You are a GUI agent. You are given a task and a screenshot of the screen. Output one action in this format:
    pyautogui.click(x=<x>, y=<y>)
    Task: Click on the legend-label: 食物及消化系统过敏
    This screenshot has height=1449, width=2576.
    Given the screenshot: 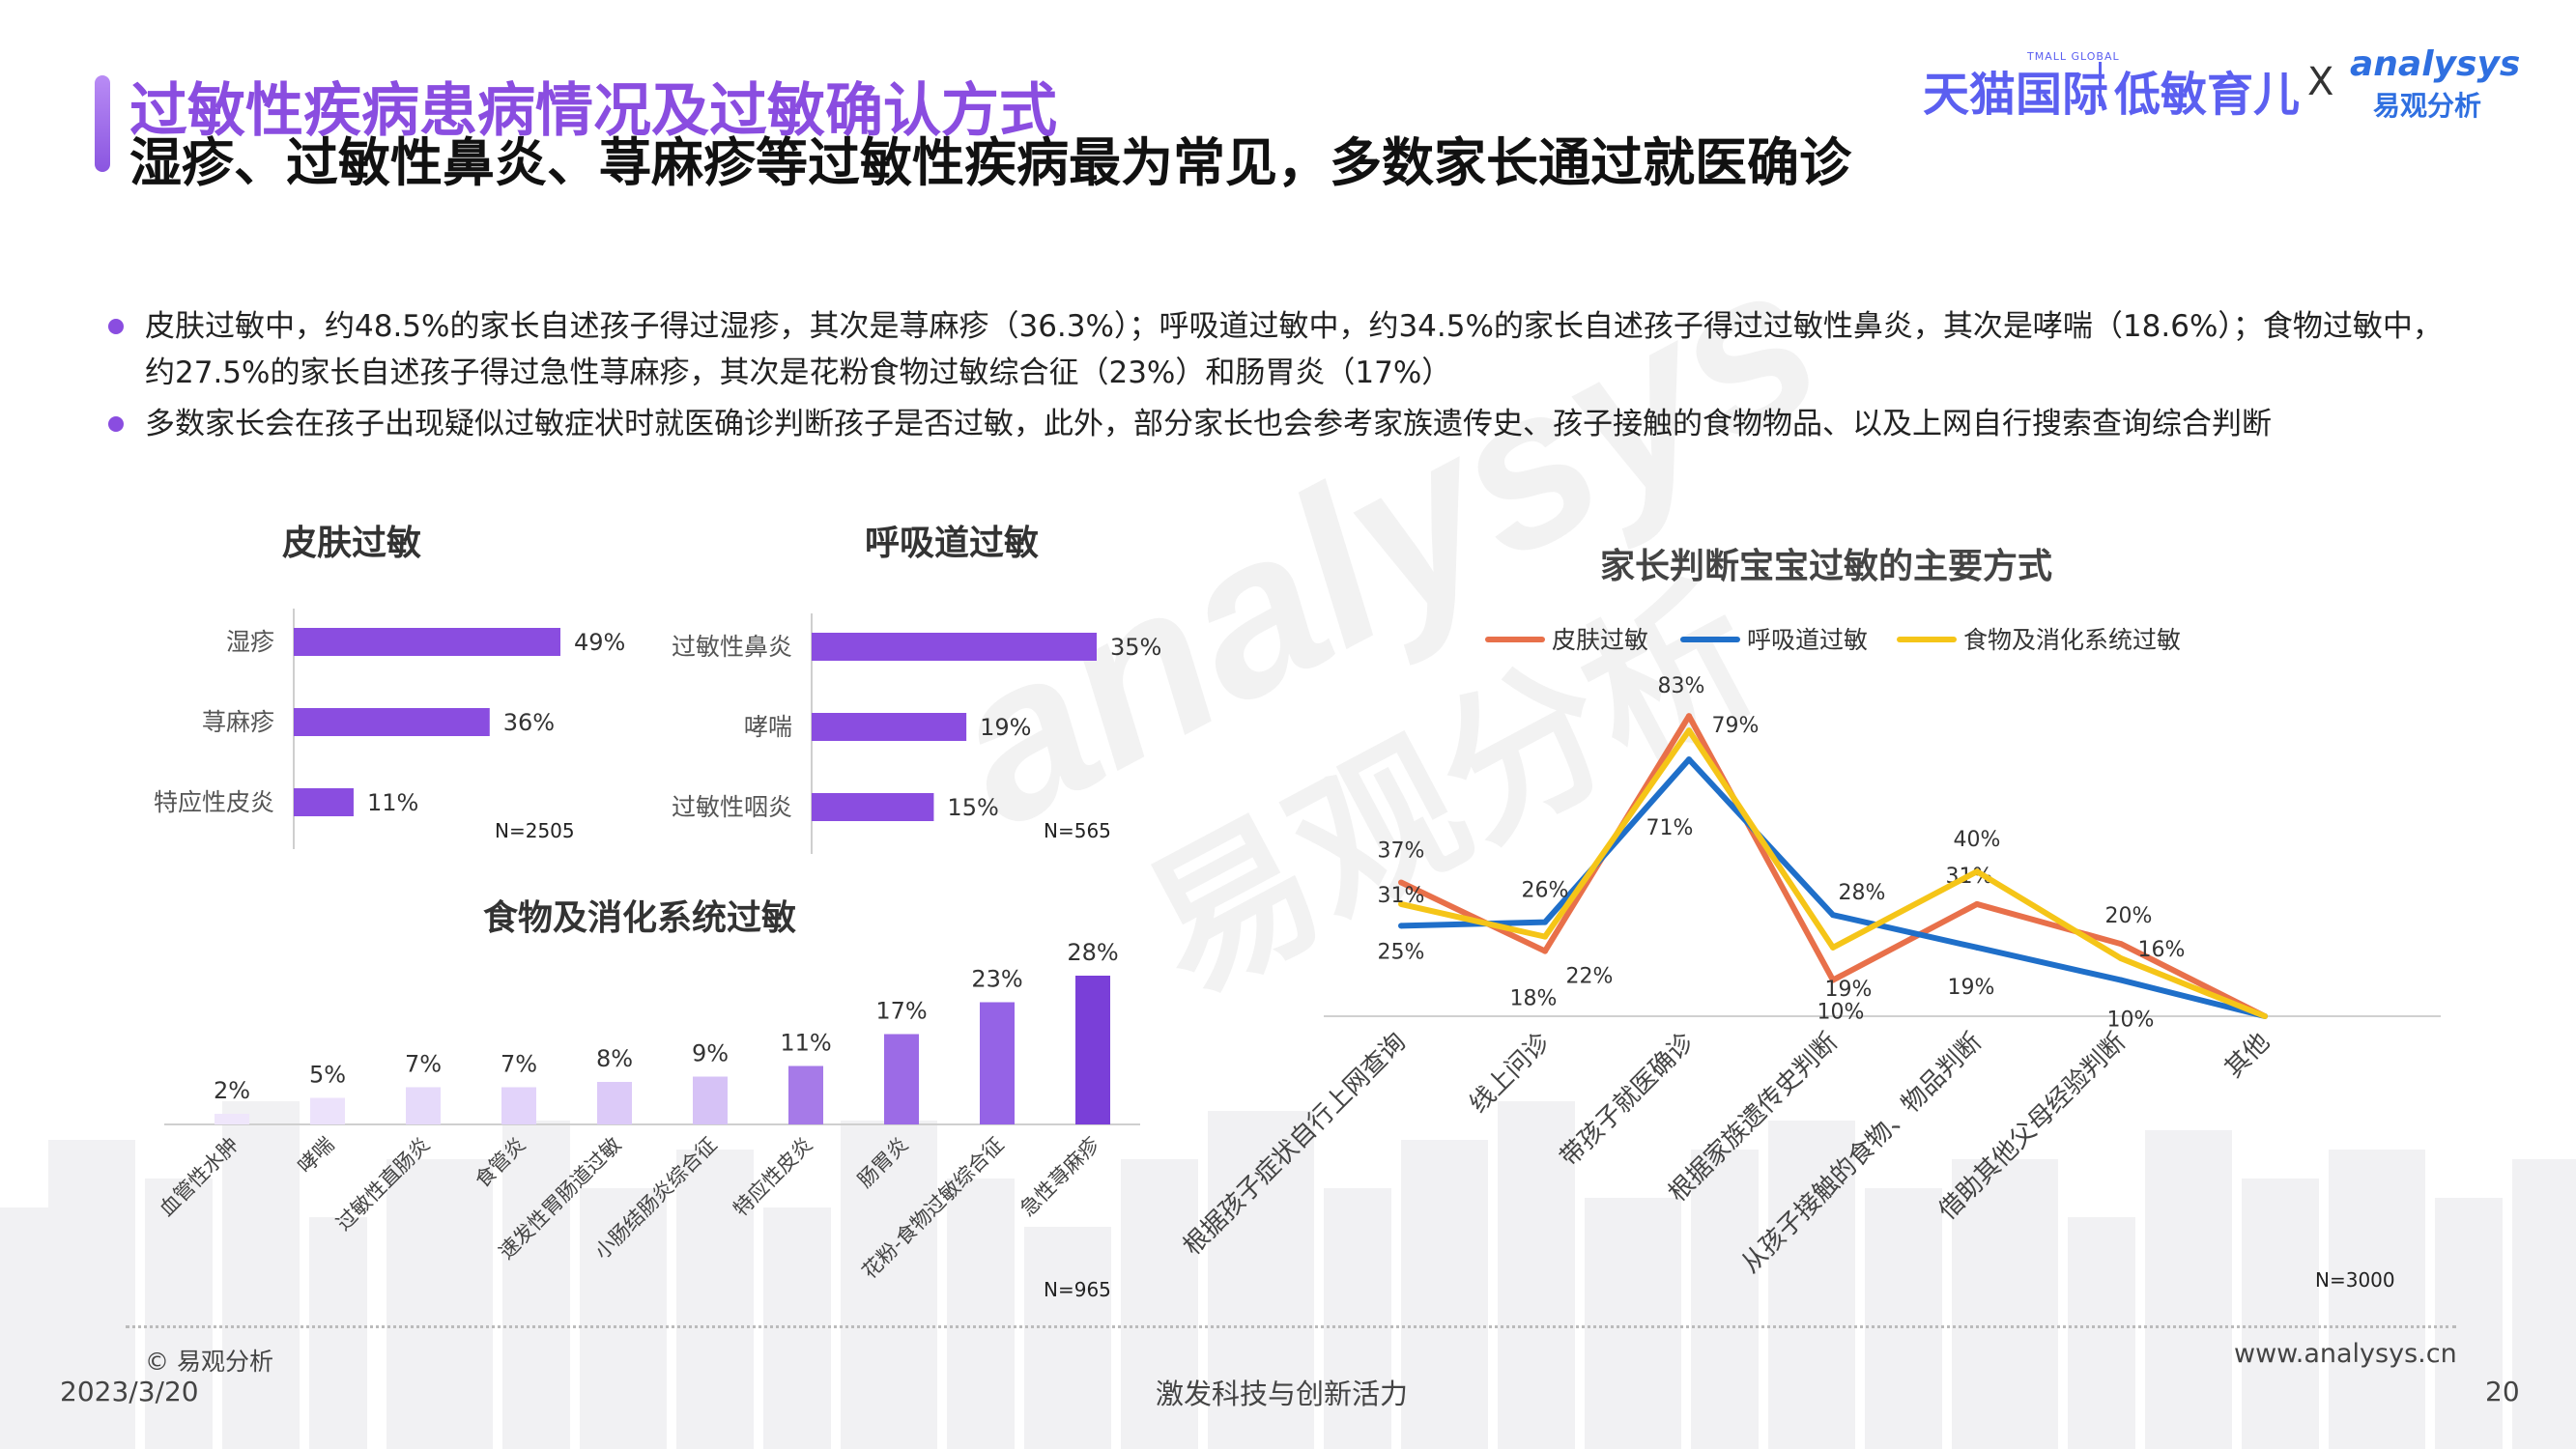 What is the action you would take?
    pyautogui.click(x=2072, y=640)
    